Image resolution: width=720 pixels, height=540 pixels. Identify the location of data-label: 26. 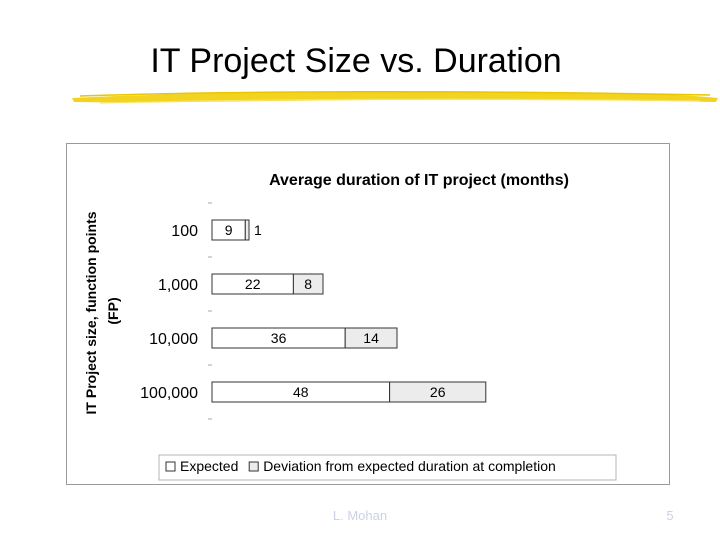
(438, 392).